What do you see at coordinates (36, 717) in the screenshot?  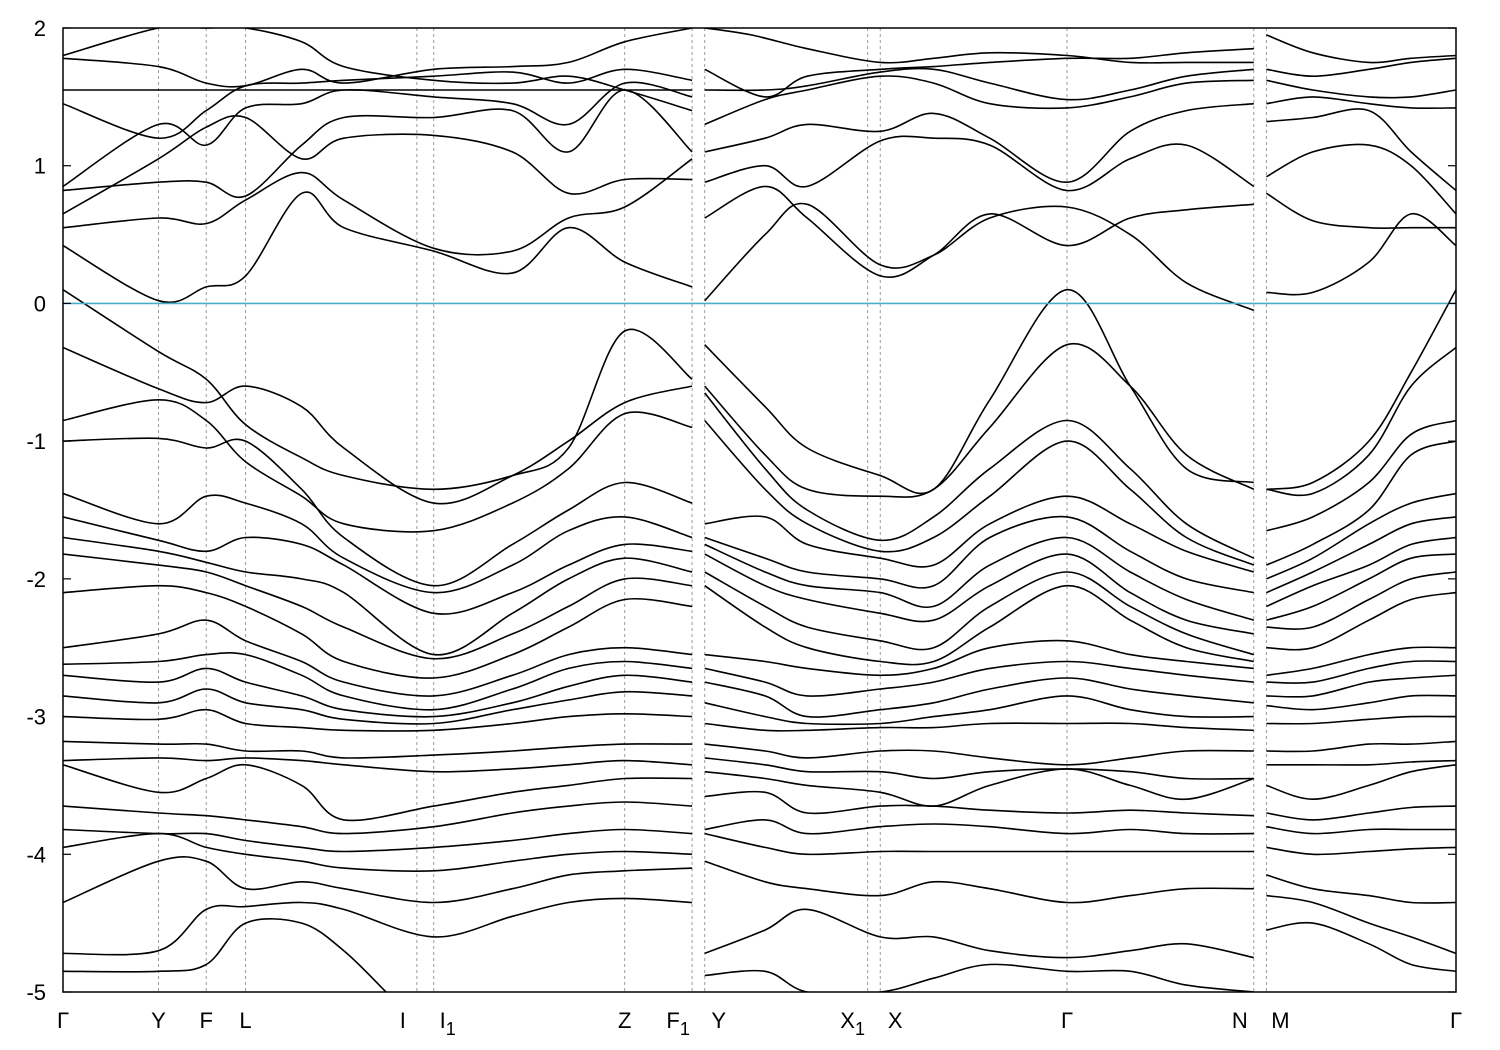 I see `y-tick-label: -3` at bounding box center [36, 717].